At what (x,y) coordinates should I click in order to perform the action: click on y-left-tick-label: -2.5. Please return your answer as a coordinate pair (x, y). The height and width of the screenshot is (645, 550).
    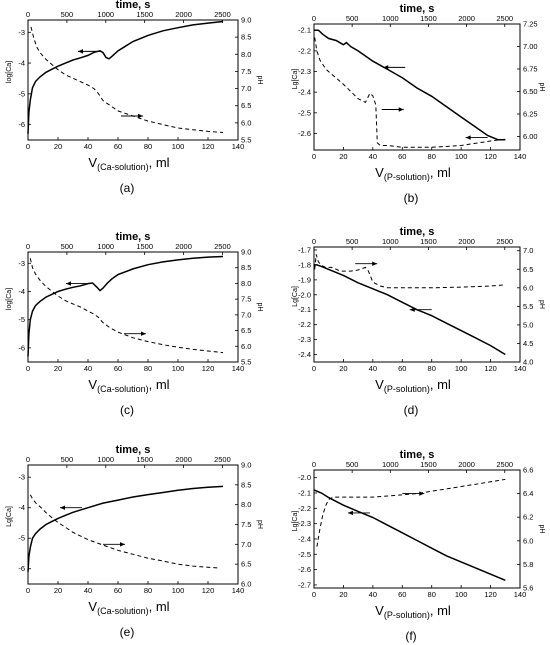
    Looking at the image, I should click on (304, 112).